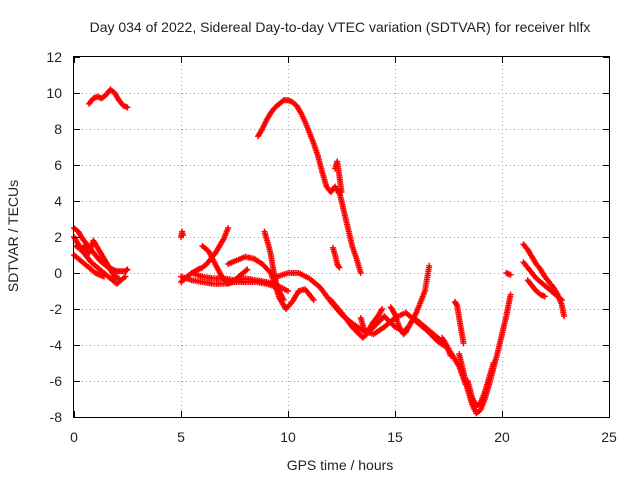  I want to click on y-tick-label: -8, so click(56, 417).